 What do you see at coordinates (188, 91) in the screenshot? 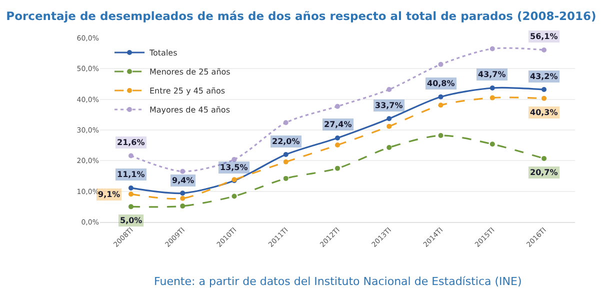
I see `legend-label: Entre 25 y 45 años` at bounding box center [188, 91].